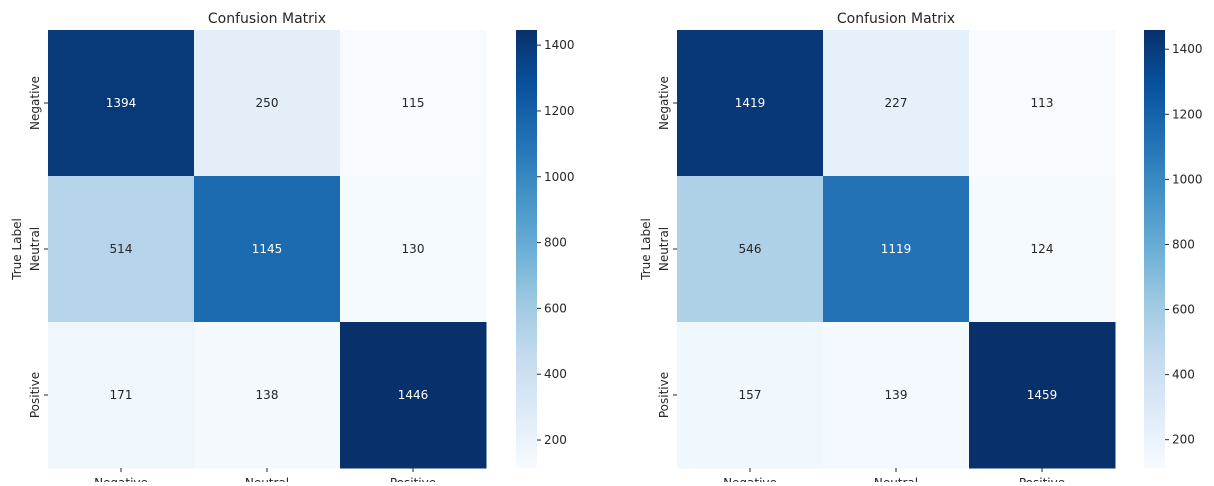 This screenshot has width=1214, height=486. I want to click on cell-value-label: 1446, so click(413, 395).